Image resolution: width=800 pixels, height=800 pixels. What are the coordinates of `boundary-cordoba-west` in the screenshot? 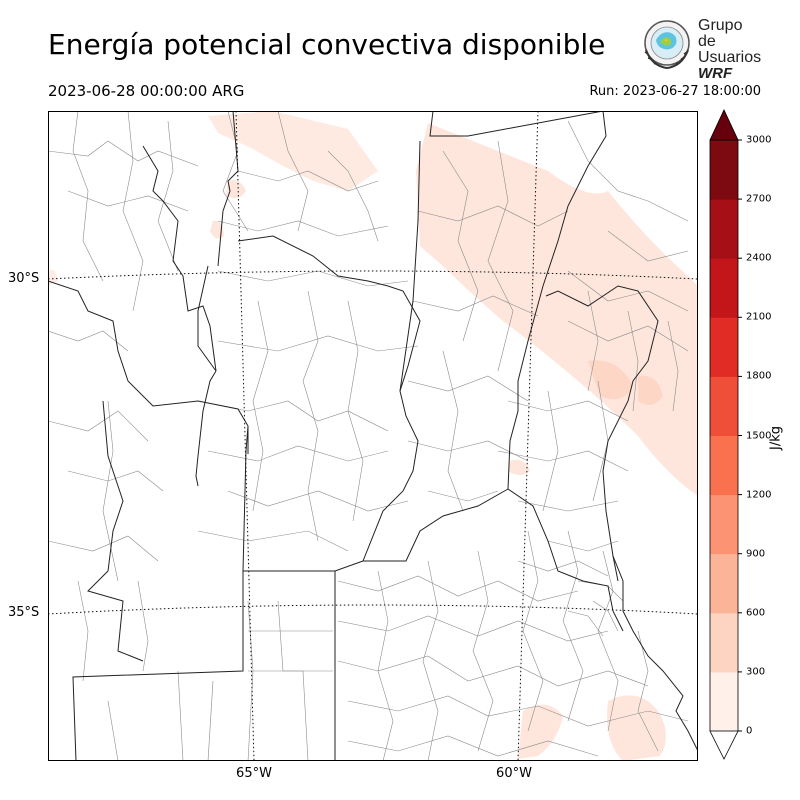 It's located at (207, 318).